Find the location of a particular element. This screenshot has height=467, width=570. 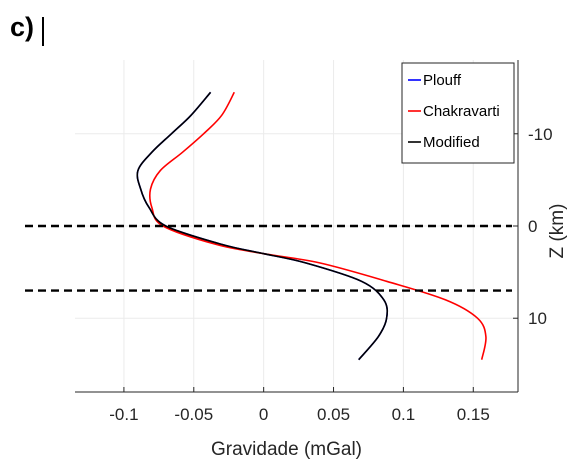

legend: Plouff Chakravarti Modified is located at coordinates (458, 113).